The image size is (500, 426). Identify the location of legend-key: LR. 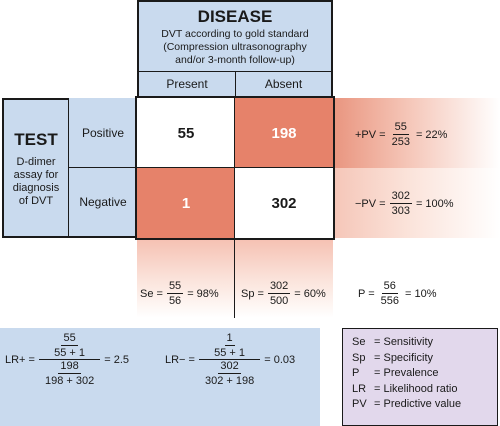
(359, 388).